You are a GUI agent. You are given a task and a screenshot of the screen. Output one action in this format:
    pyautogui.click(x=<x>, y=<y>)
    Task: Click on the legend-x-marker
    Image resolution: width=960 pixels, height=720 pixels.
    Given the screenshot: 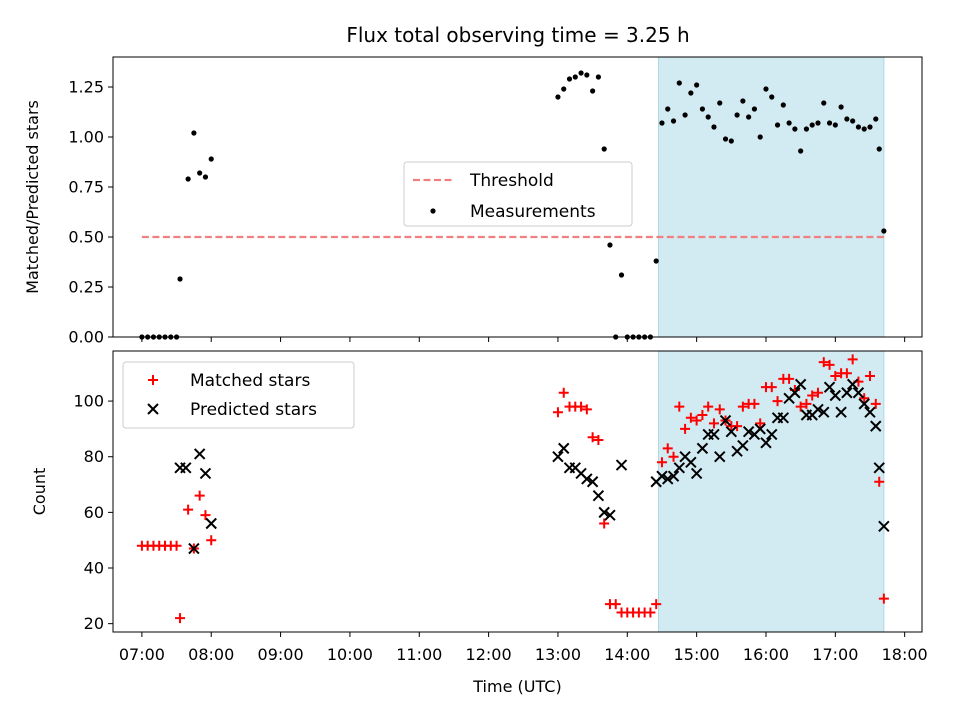 What is the action you would take?
    pyautogui.click(x=153, y=409)
    